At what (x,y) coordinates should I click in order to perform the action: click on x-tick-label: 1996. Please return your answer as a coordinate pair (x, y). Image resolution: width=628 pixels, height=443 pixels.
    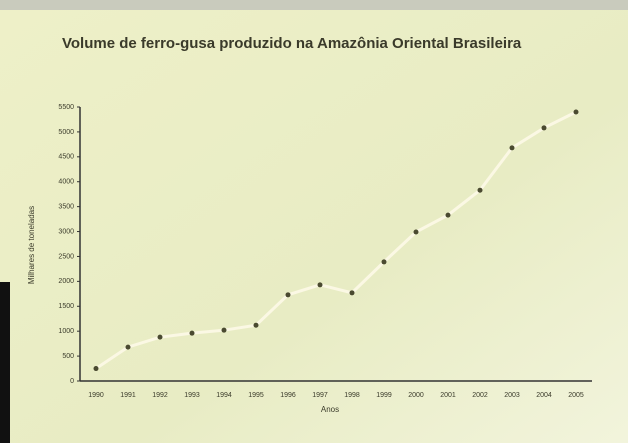
    Looking at the image, I should click on (288, 395).